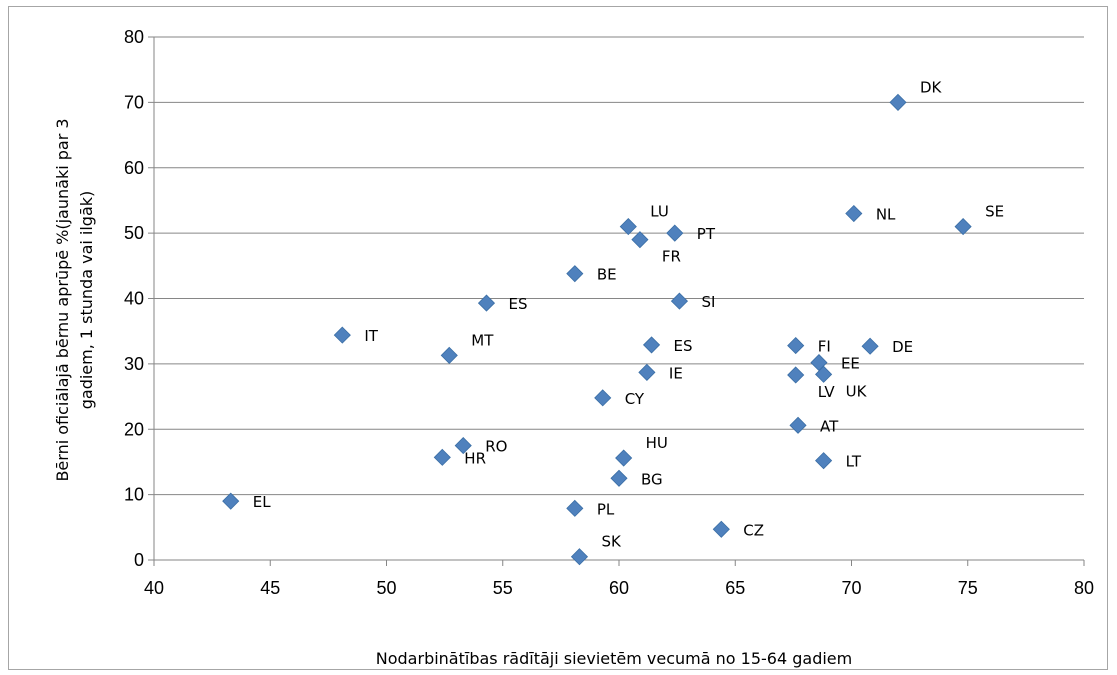 The height and width of the screenshot is (675, 1117). What do you see at coordinates (270, 588) in the screenshot?
I see `x-tick-label: 45` at bounding box center [270, 588].